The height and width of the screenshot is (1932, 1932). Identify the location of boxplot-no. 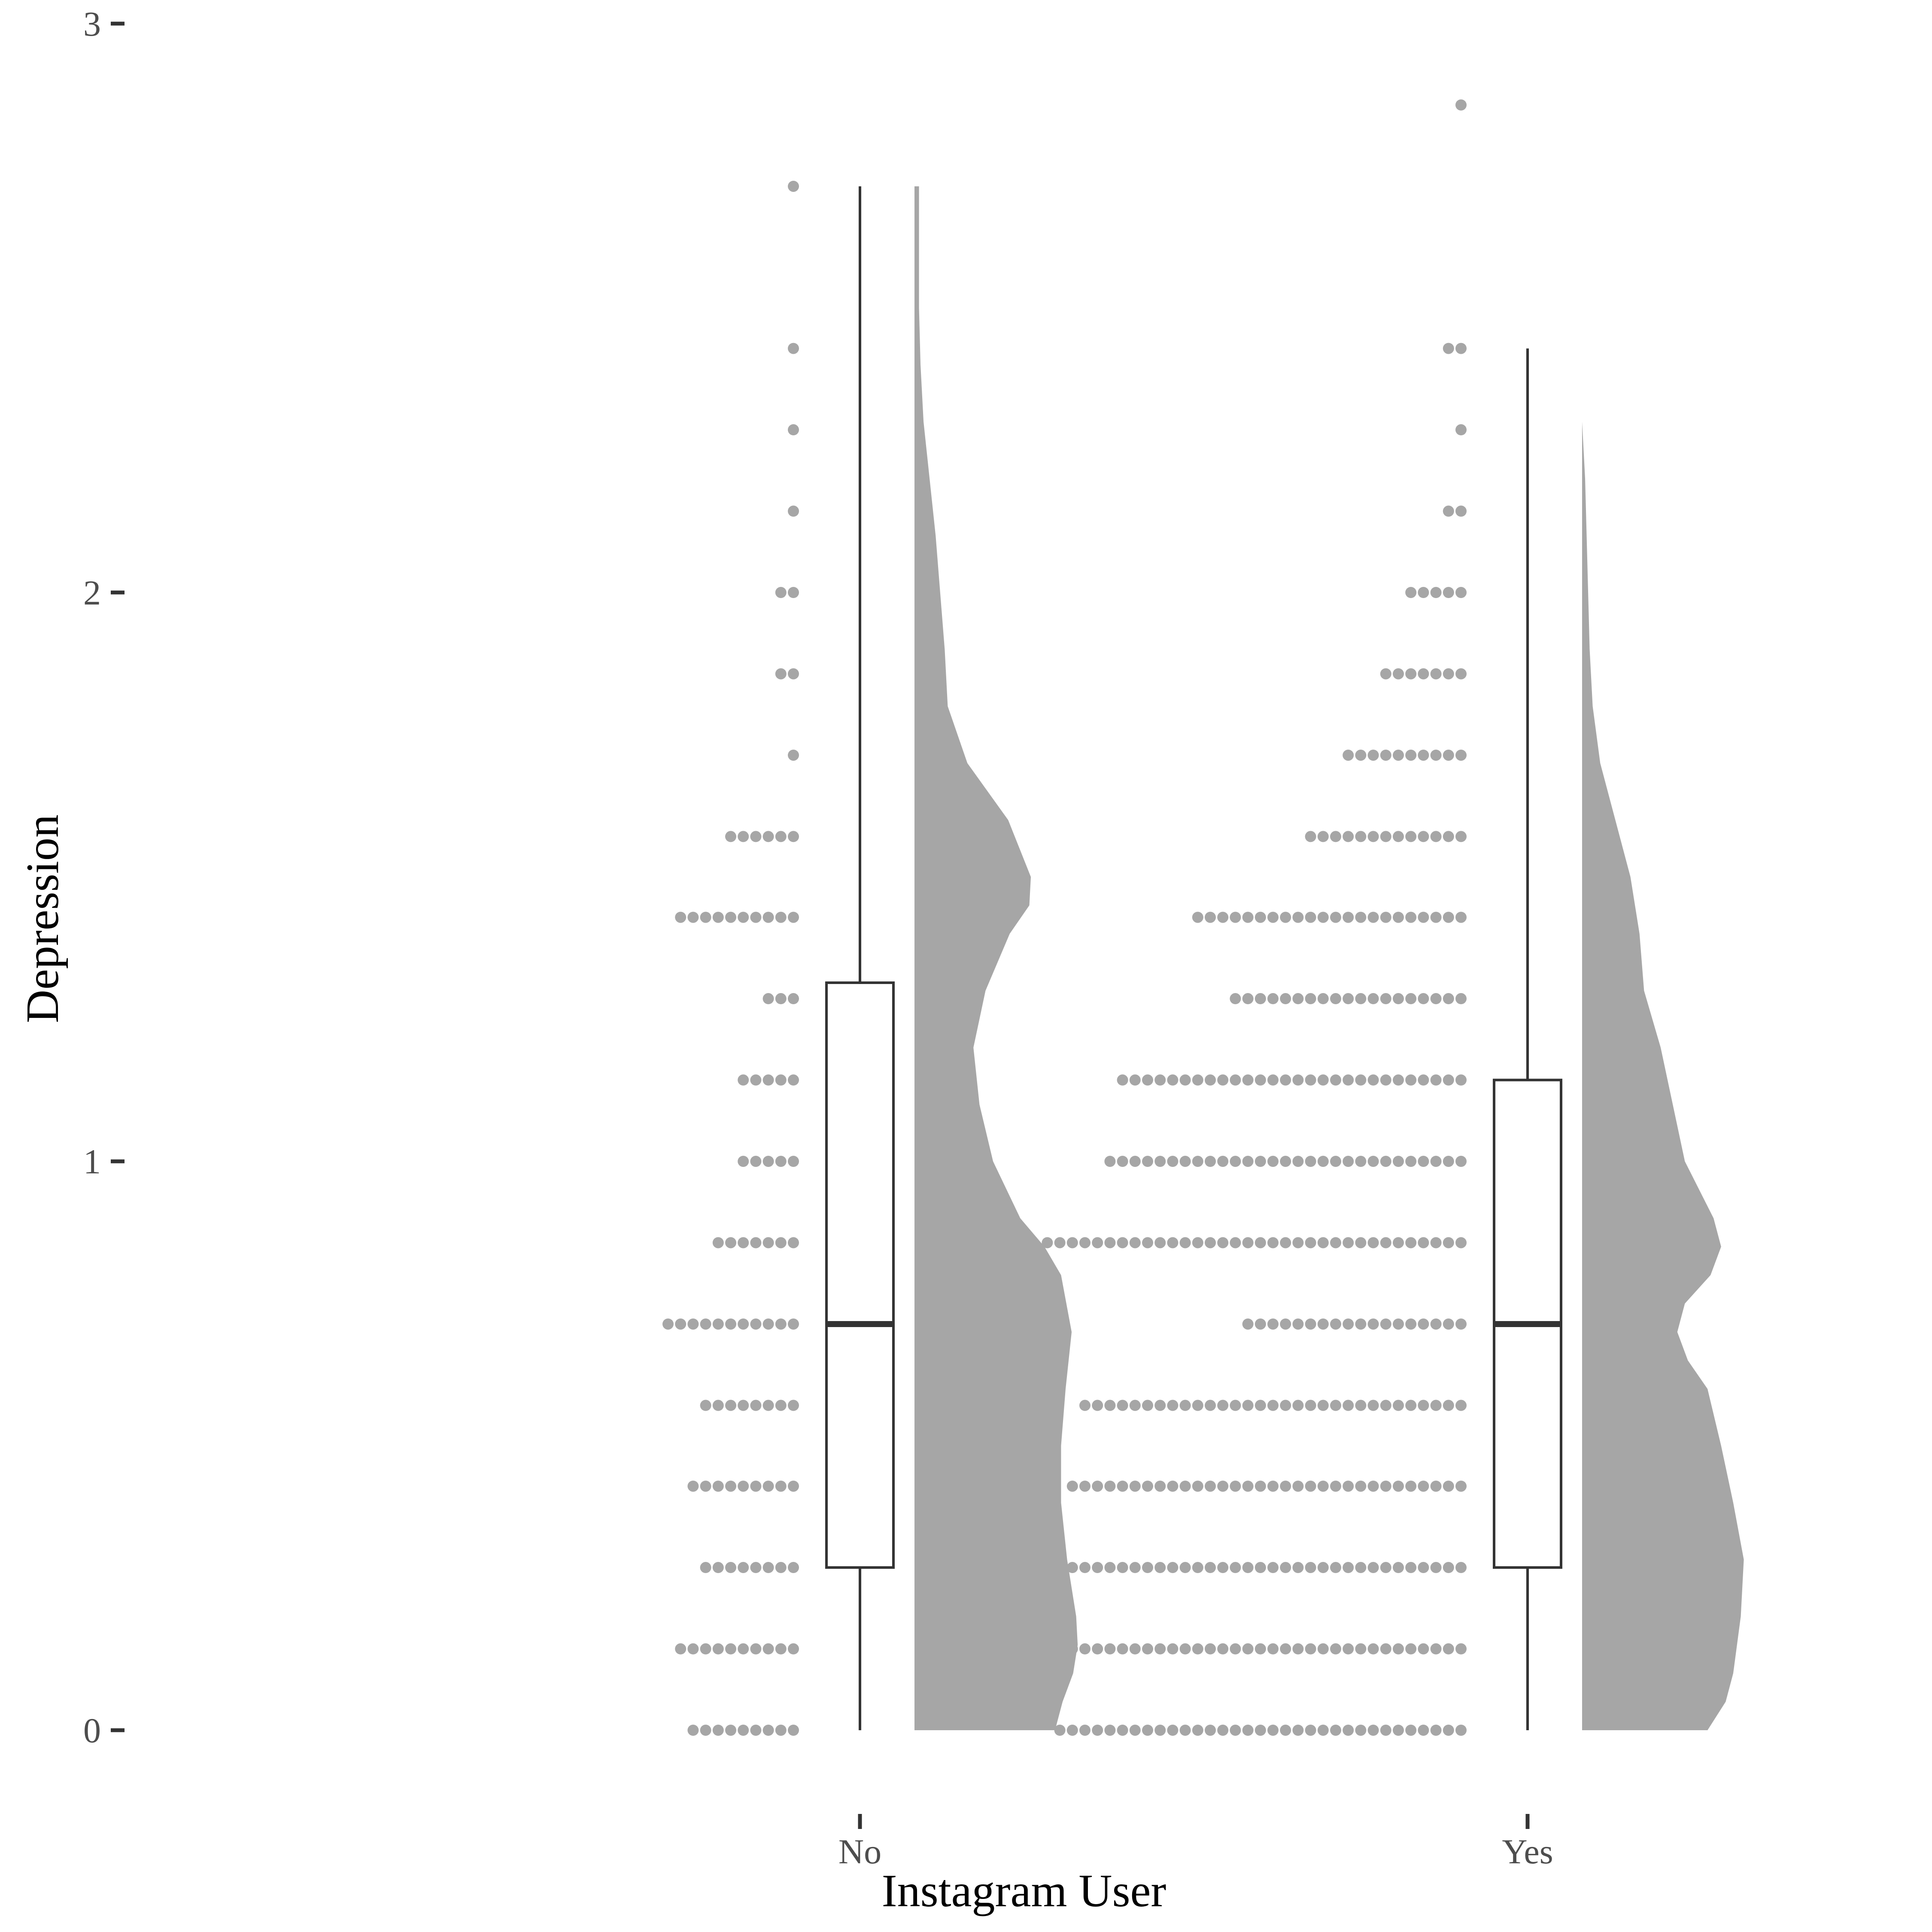
(860, 958).